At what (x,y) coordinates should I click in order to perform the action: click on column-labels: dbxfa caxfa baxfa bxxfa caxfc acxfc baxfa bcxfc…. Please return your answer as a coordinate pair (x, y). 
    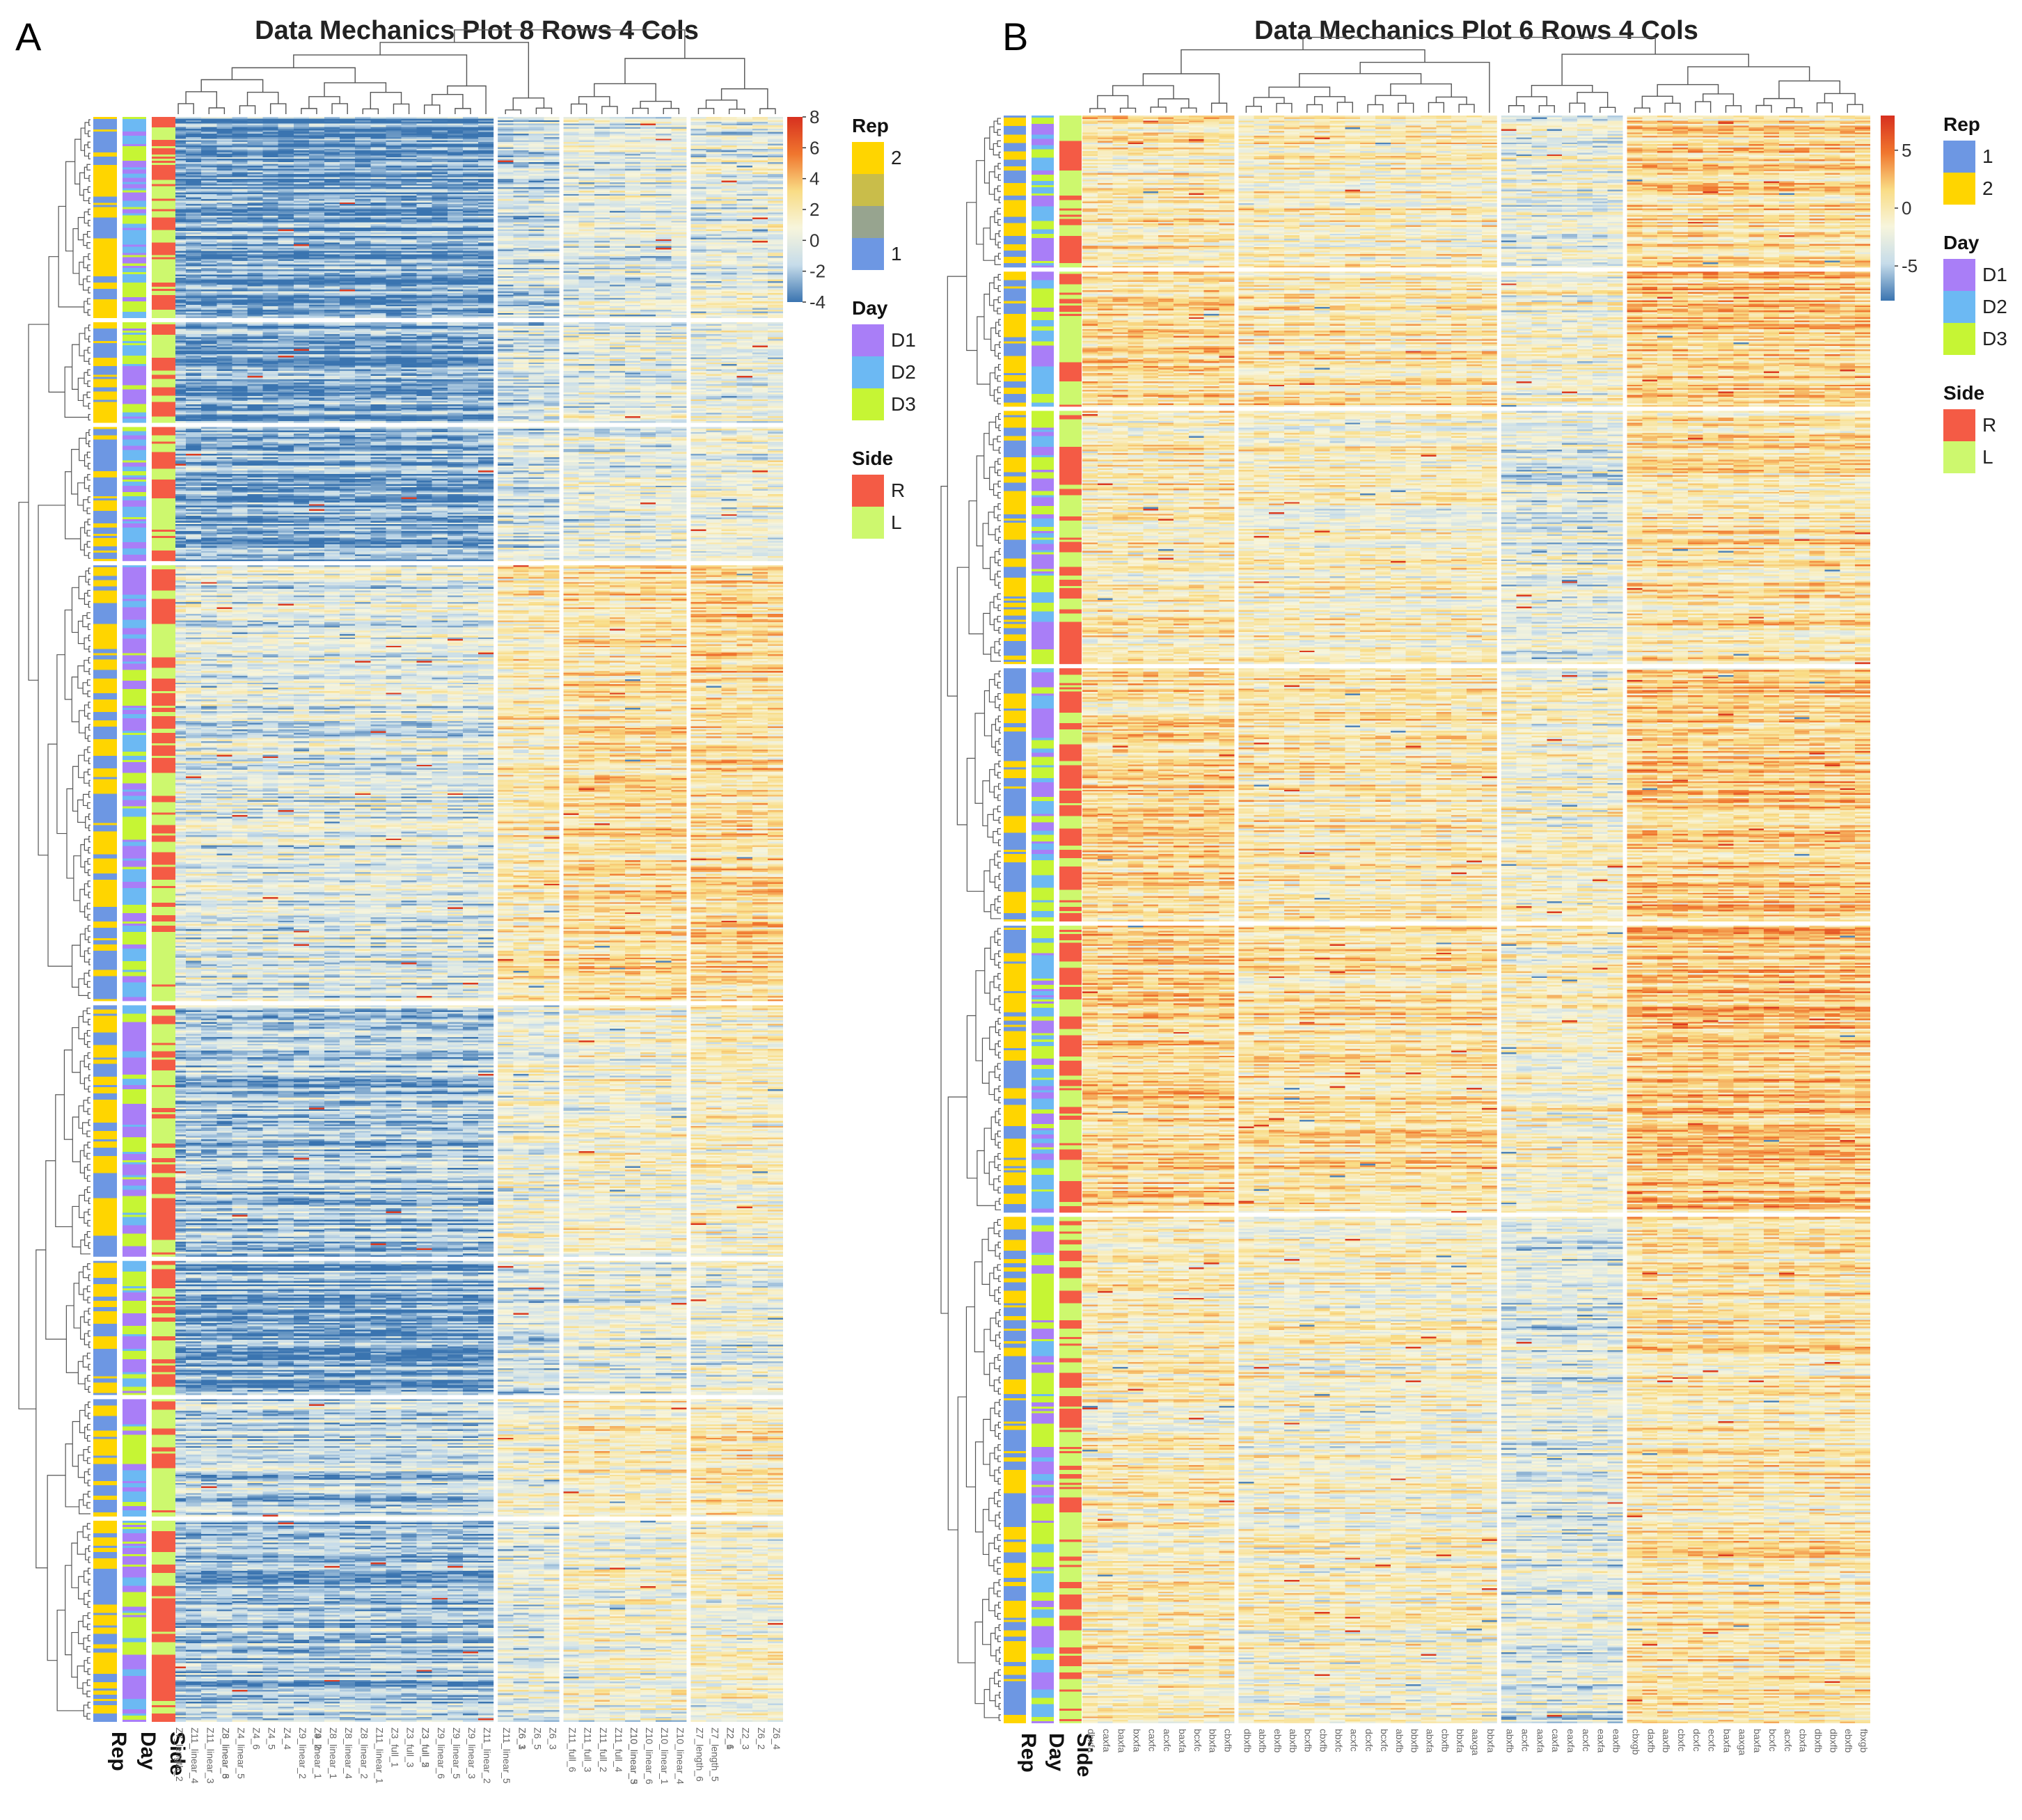
    Looking at the image, I should click on (1478, 1742).